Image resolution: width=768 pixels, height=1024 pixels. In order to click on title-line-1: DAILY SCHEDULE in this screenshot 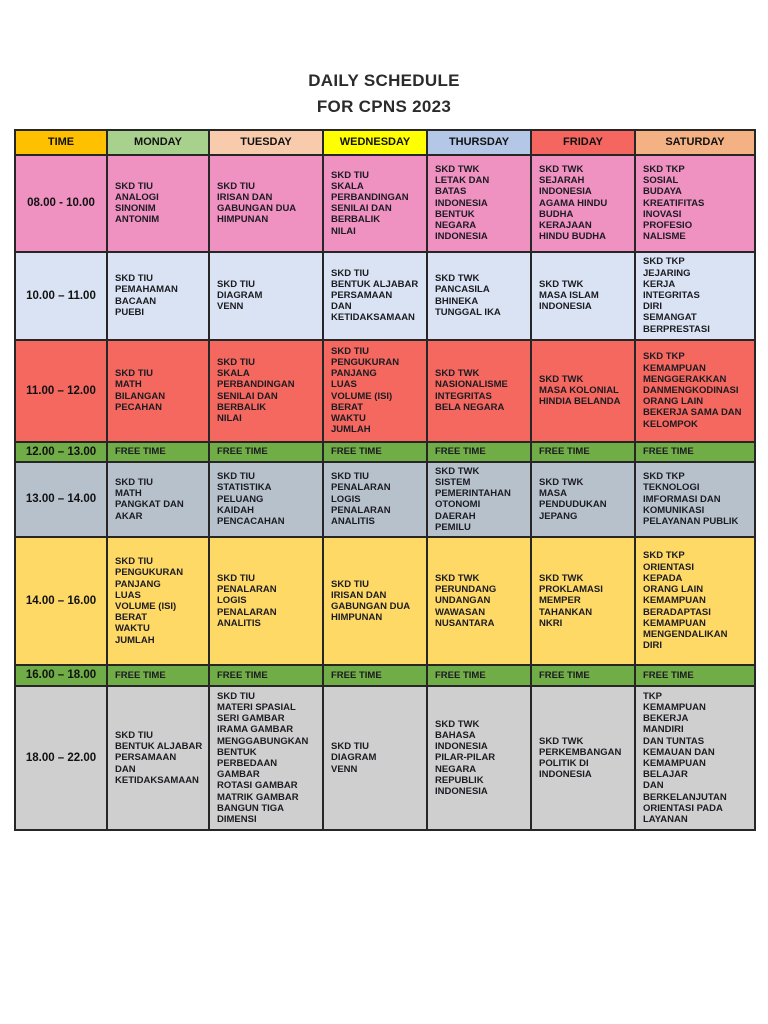, I will do `click(384, 80)`.